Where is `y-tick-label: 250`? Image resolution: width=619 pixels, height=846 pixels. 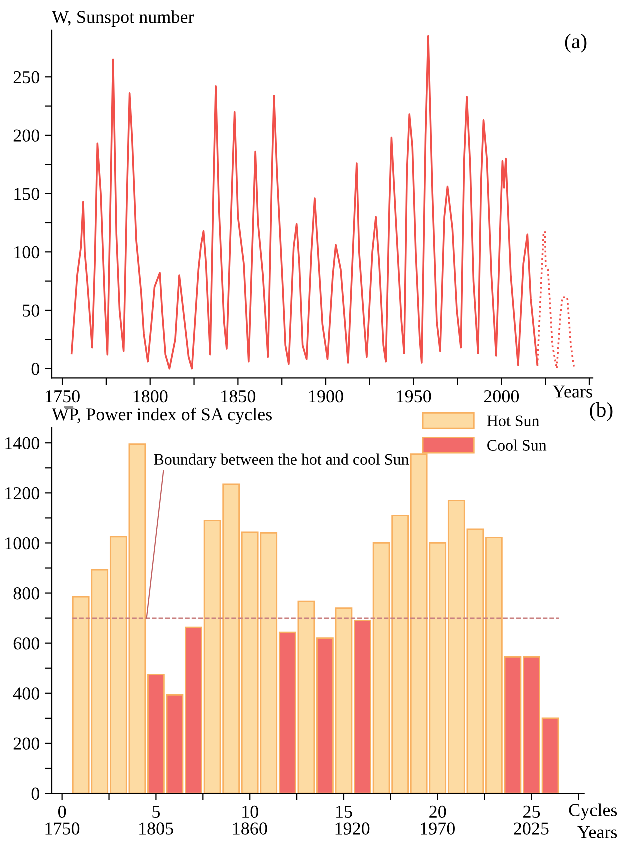
y-tick-label: 250 is located at coordinates (27, 77).